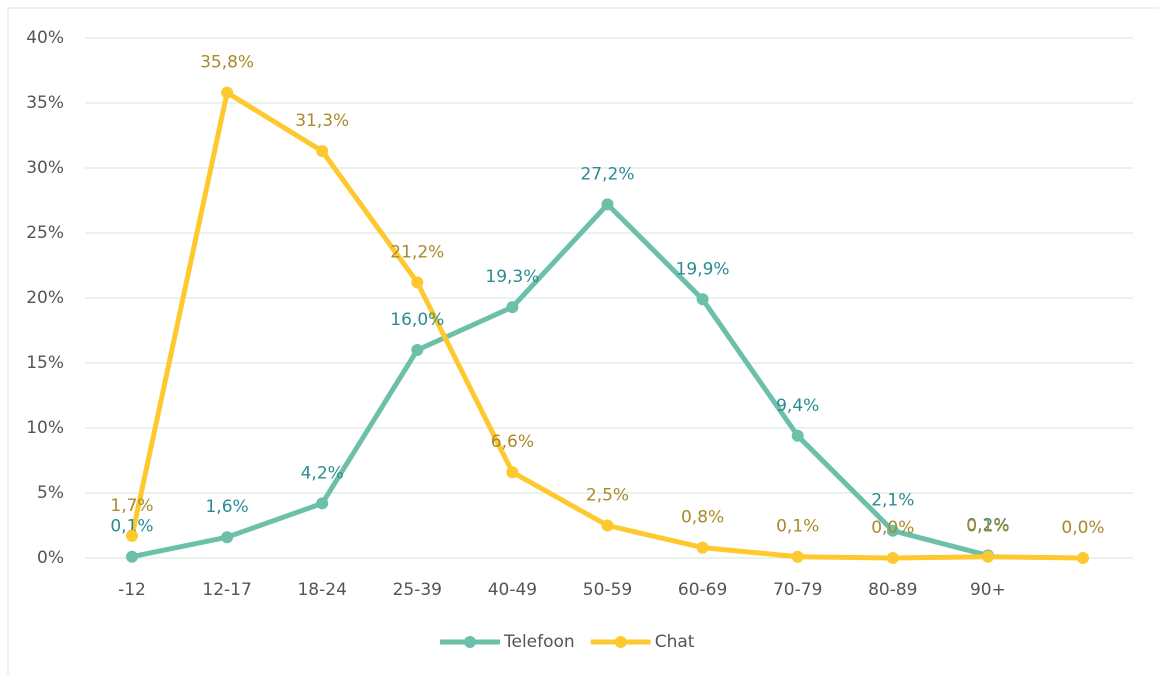 The width and height of the screenshot is (1159, 675). Describe the element at coordinates (797, 590) in the screenshot. I see `x-tick-label: 70-79` at that location.